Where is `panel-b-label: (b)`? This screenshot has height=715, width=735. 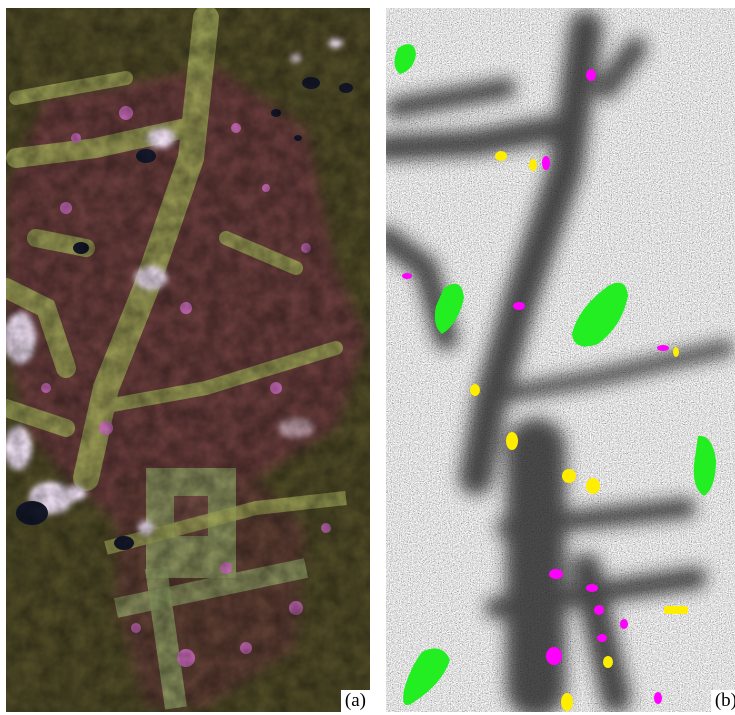 panel-b-label: (b) is located at coordinates (722, 701).